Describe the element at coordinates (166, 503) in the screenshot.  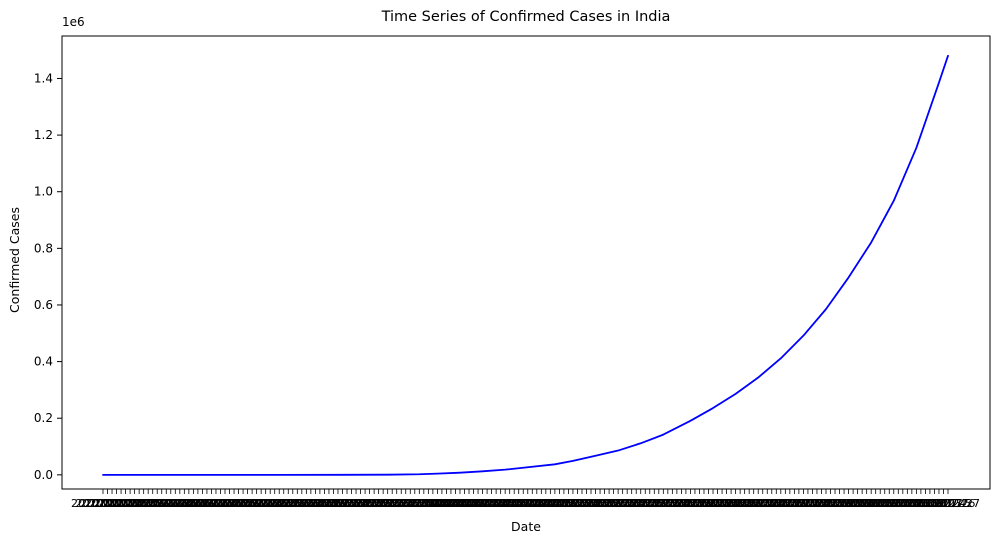
I see `x-tick-label: 2020-02-05` at that location.